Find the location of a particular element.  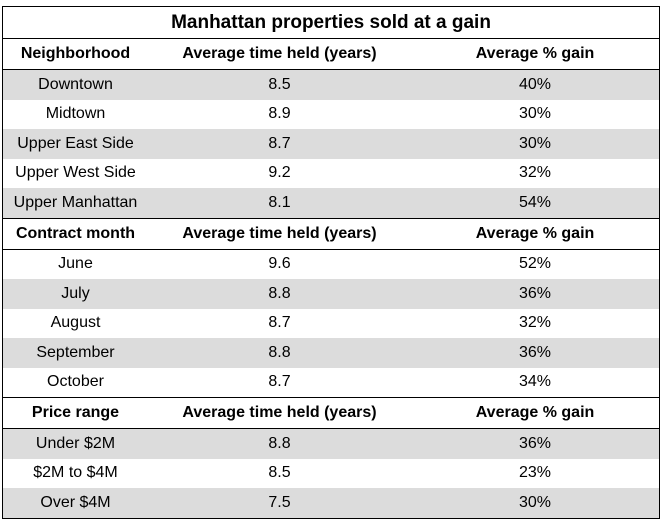

row-label: Under $2M is located at coordinates (75, 443).